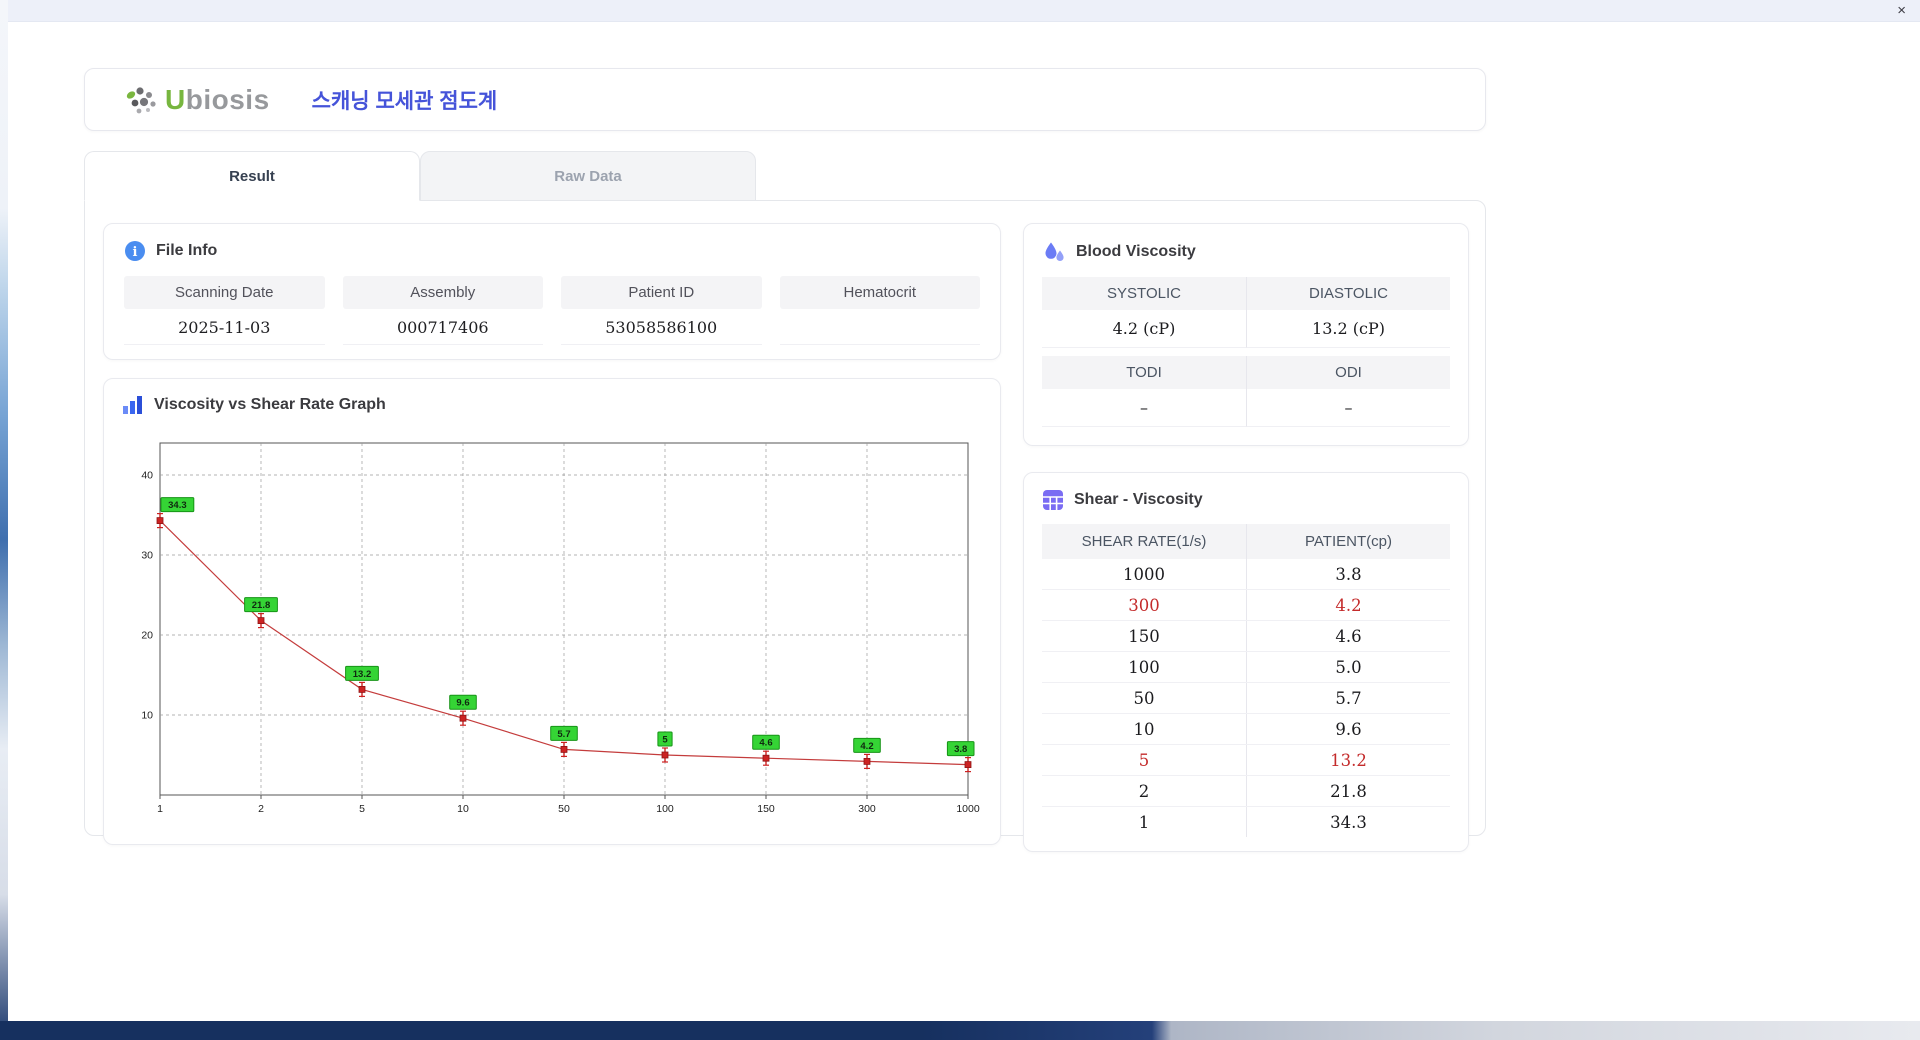  Describe the element at coordinates (661, 292) in the screenshot. I see `file-field-label: Patient ID` at that location.